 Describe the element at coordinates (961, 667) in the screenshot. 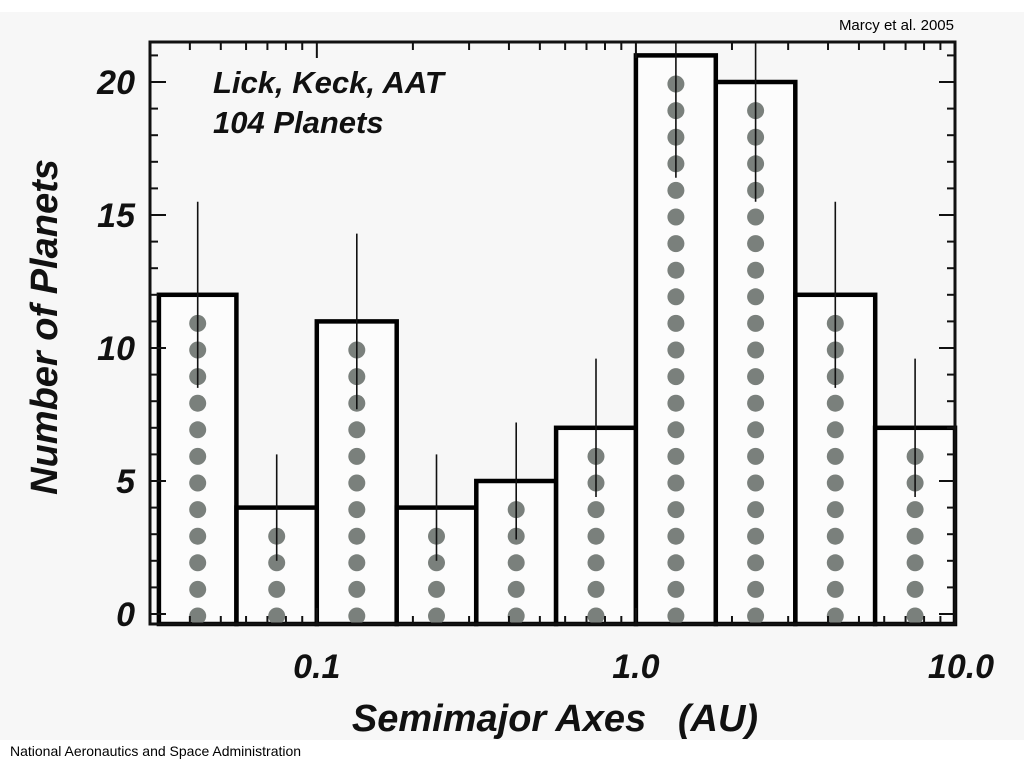

I see `x-tick-label: 10.0` at that location.